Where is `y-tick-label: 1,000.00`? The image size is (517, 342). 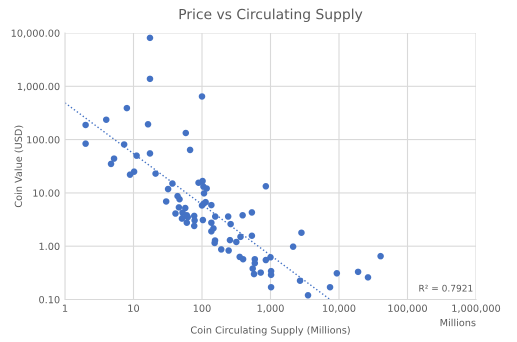 y-tick-label: 1,000.00 is located at coordinates (39, 87).